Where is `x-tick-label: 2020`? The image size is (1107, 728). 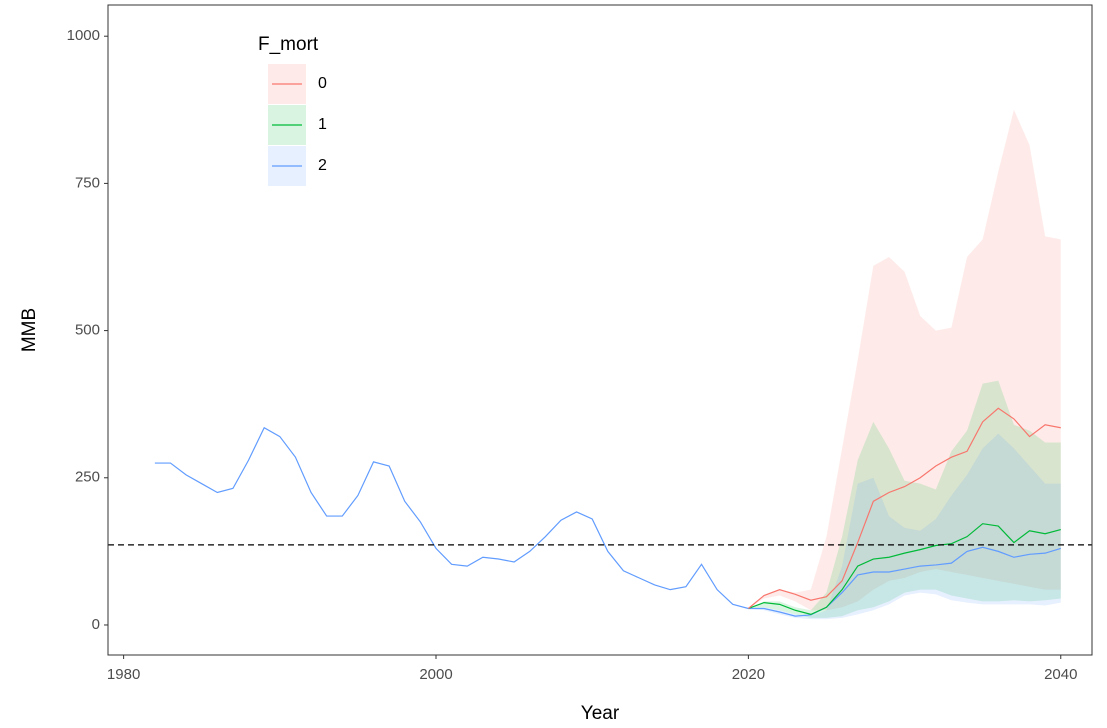 x-tick-label: 2020 is located at coordinates (748, 674).